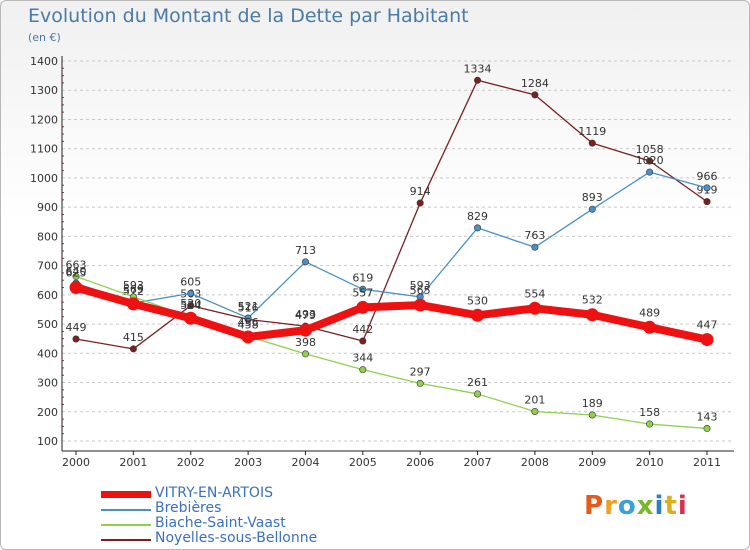 The image size is (750, 550). Describe the element at coordinates (627, 506) in the screenshot. I see `brand-letter: o` at that location.